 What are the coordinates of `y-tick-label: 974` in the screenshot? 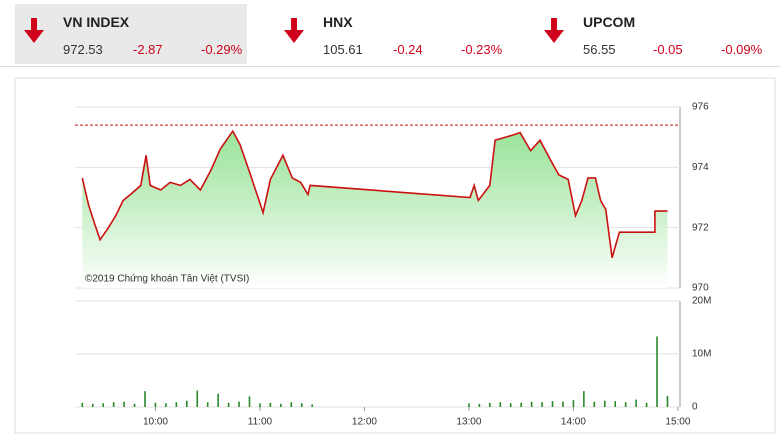 It's located at (700, 167).